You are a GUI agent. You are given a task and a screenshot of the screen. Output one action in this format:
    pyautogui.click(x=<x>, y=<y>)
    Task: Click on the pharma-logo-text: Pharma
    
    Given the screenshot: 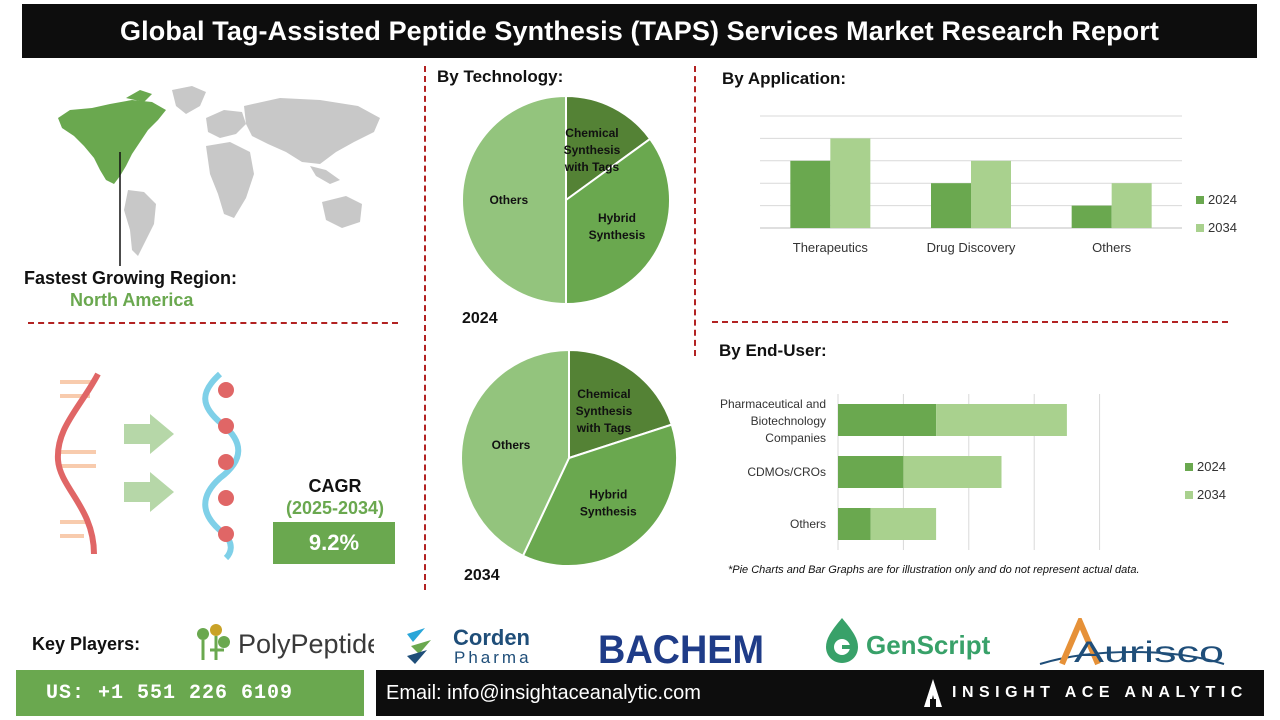 What is the action you would take?
    pyautogui.click(x=493, y=657)
    